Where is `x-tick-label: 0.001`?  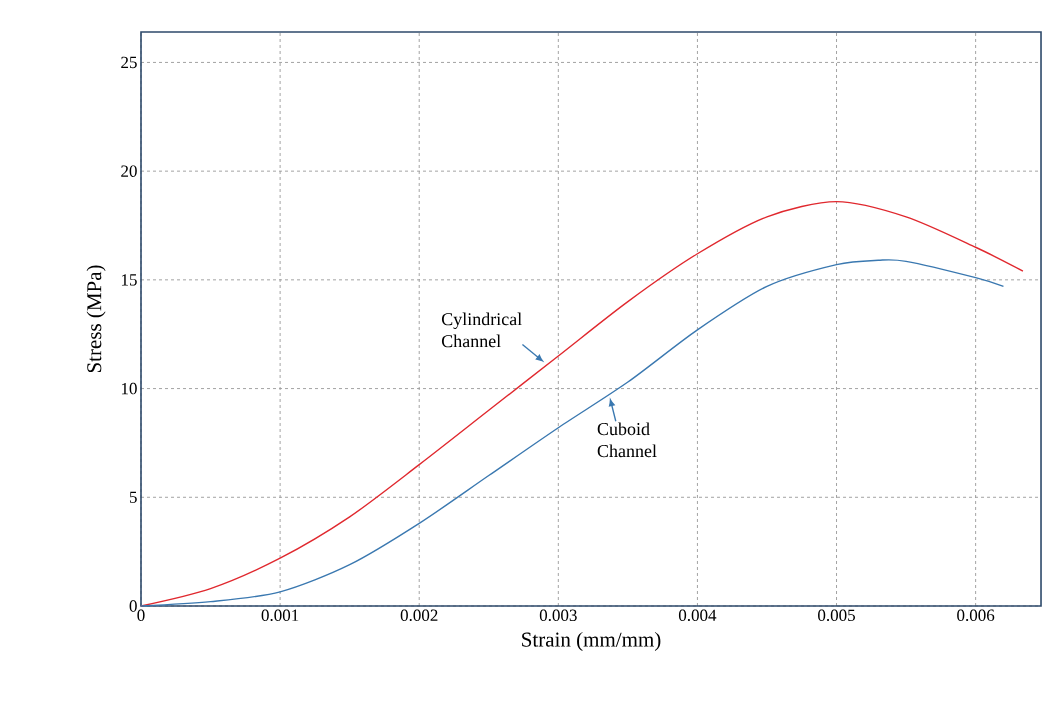
x-tick-label: 0.001 is located at coordinates (280, 615).